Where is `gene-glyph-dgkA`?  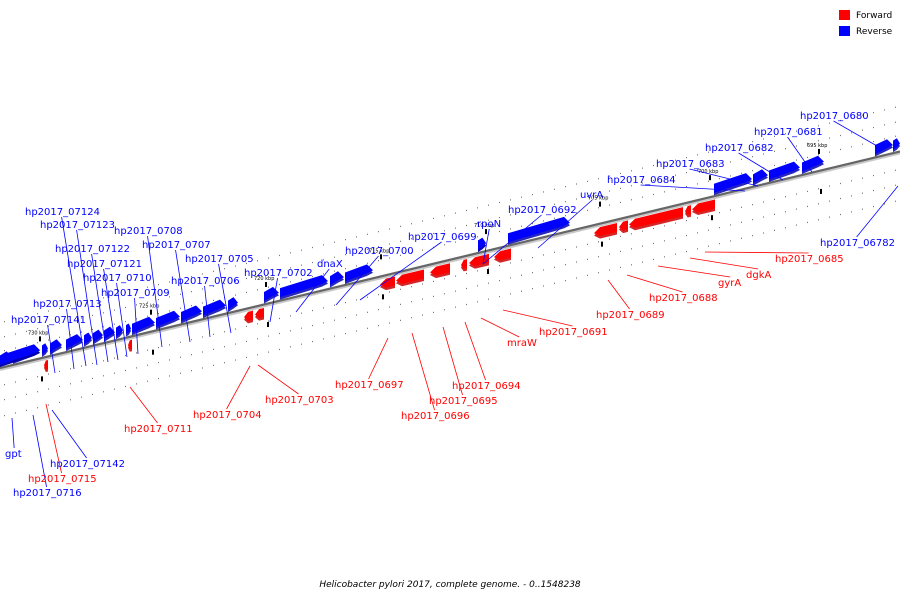 gene-glyph-dgkA is located at coordinates (688, 210).